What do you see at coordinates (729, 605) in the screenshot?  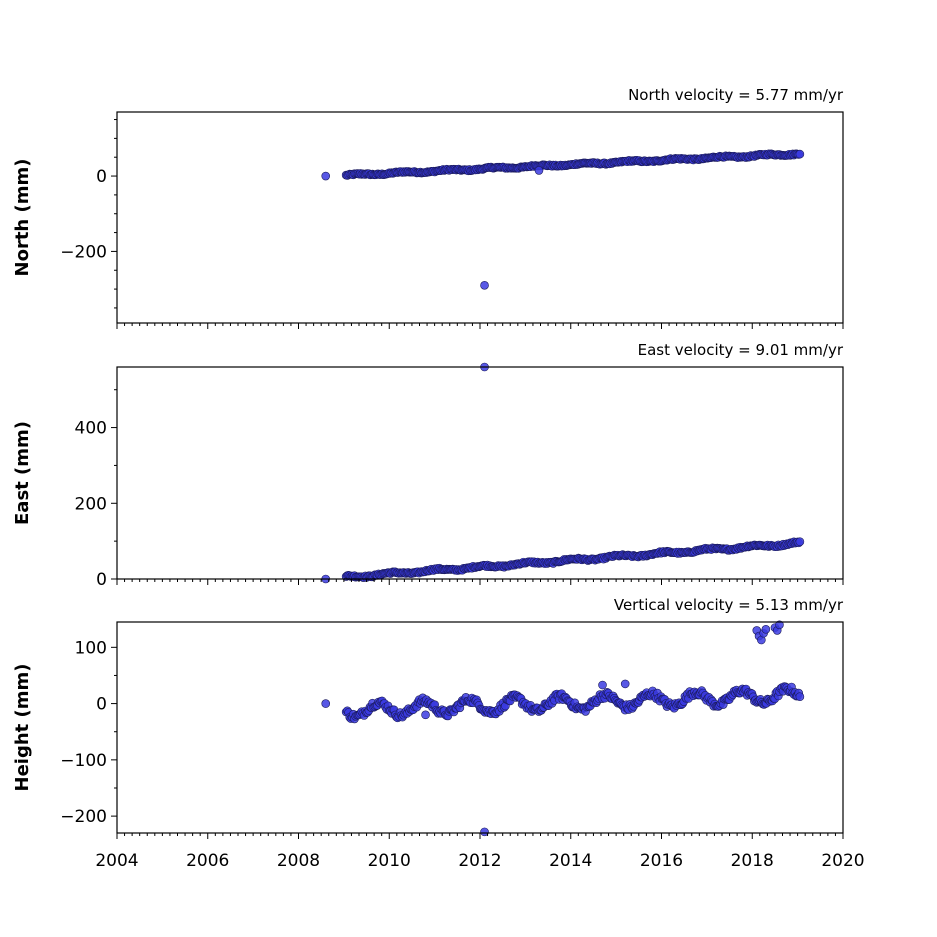 I see `panel-title: Vertical velocity = 5.13 mm/yr` at bounding box center [729, 605].